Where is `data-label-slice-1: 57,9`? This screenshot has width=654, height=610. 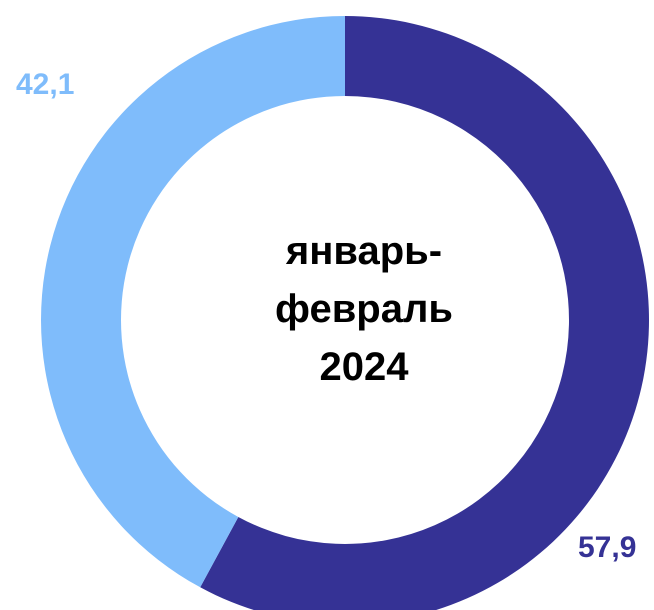 data-label-slice-1: 57,9 is located at coordinates (607, 547).